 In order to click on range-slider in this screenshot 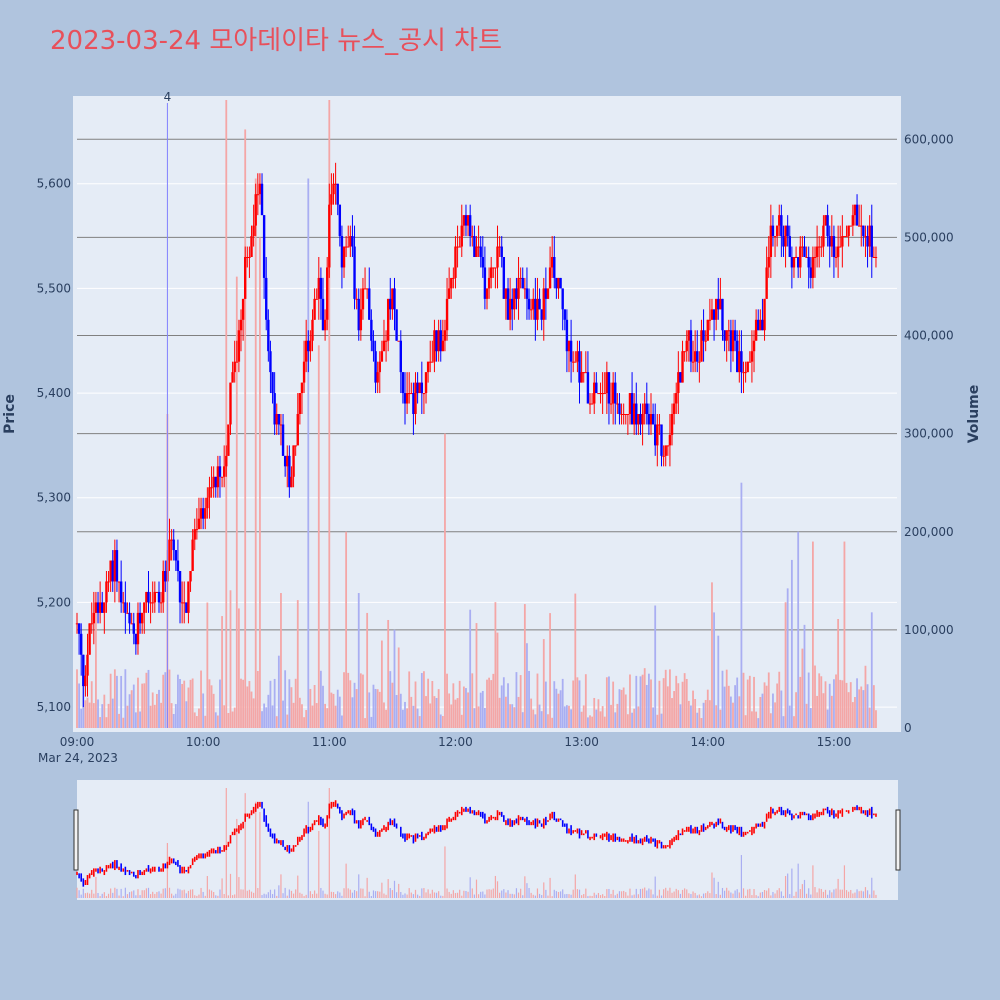, I will do `click(487, 840)`.